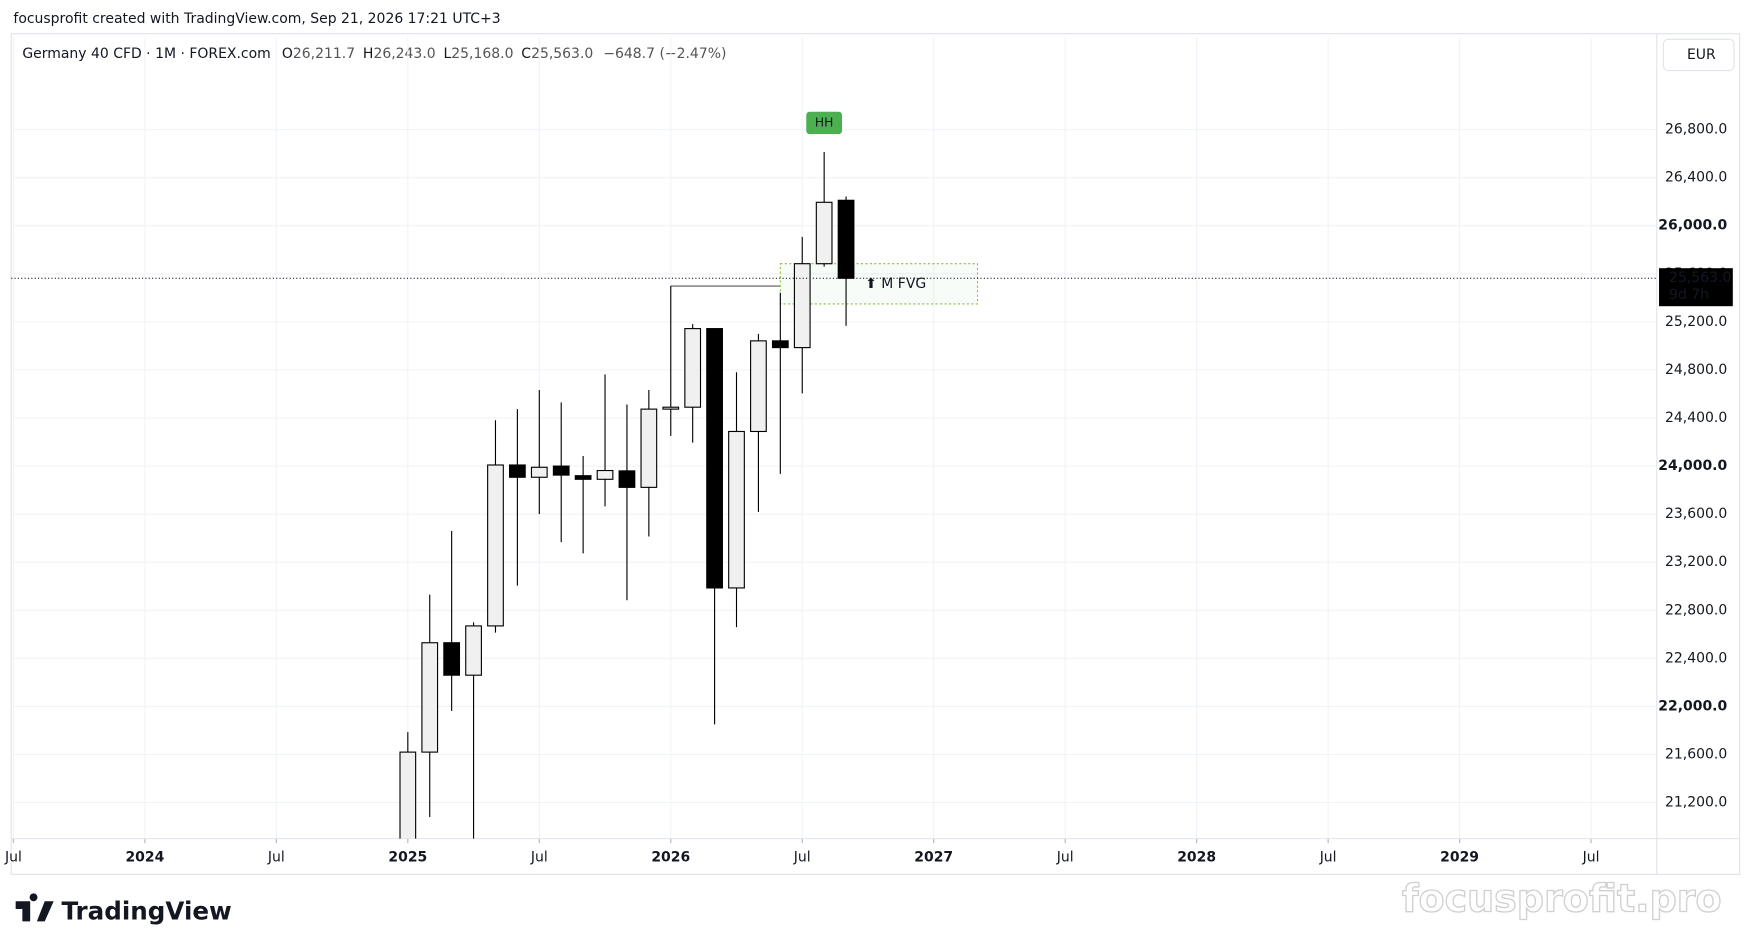 The image size is (1744, 945). I want to click on y-tick-label: 22,000.0, so click(1692, 706).